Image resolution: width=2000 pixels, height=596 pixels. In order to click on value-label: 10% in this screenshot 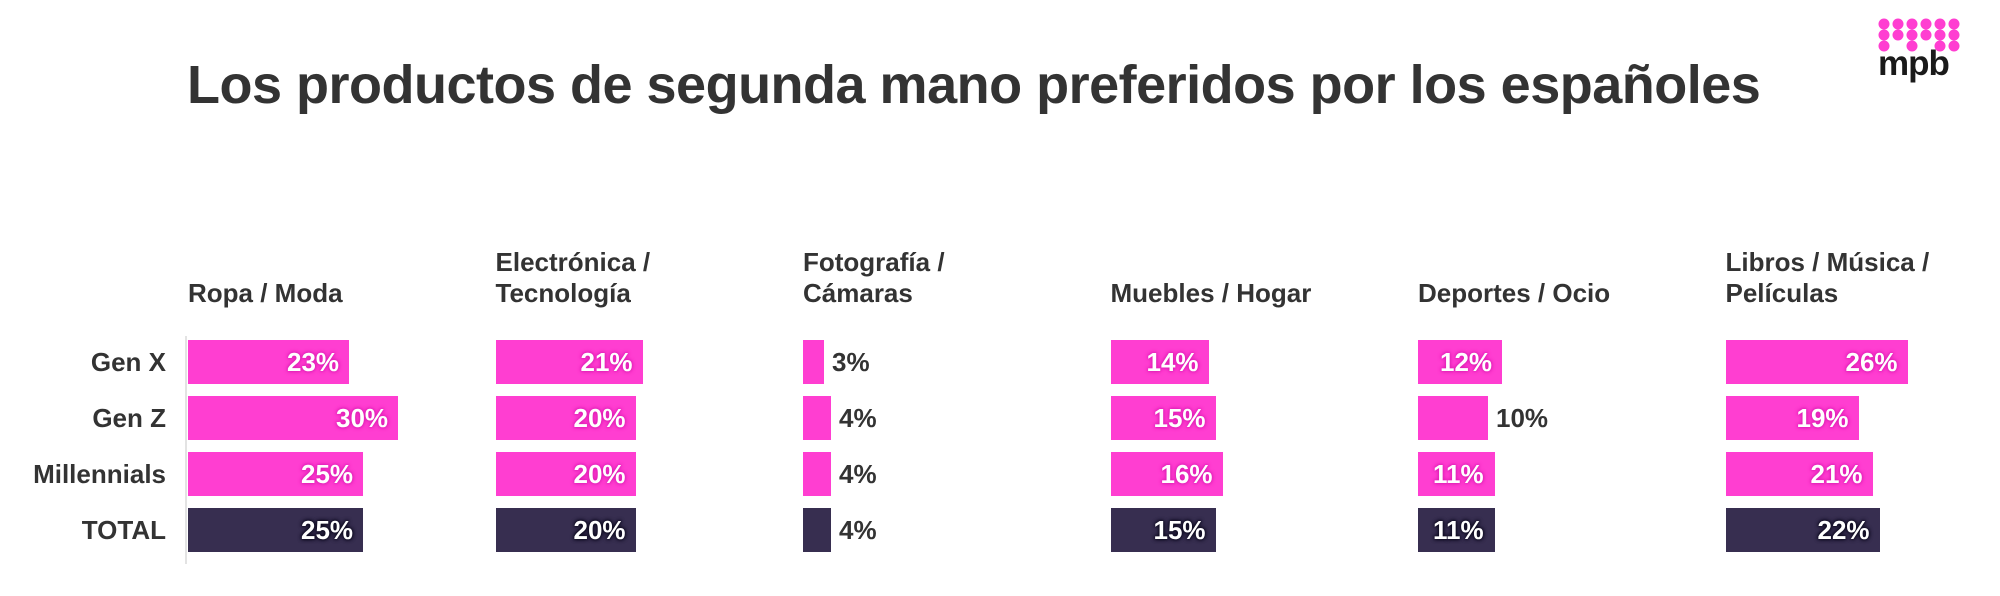, I will do `click(1522, 418)`.